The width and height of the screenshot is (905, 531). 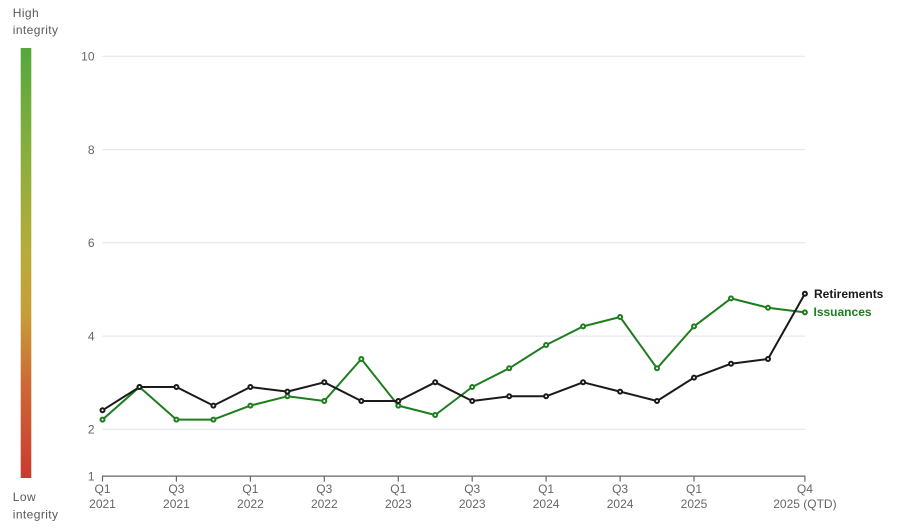 What do you see at coordinates (849, 294) in the screenshot?
I see `svg-text: Retirements` at bounding box center [849, 294].